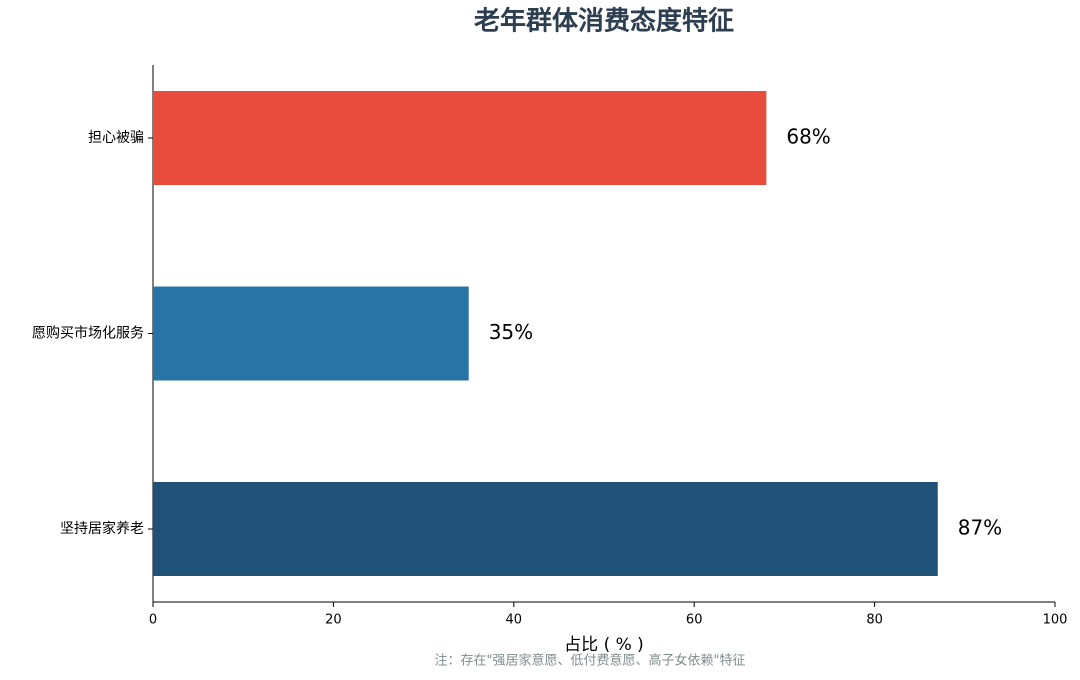  Describe the element at coordinates (116, 138) in the screenshot. I see `y-tick-label: 担心被骗` at that location.